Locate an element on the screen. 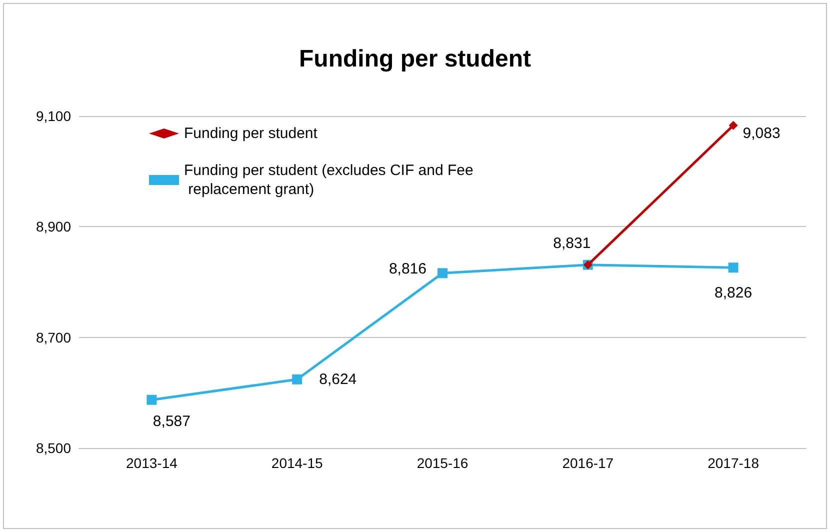  y-tick-label: 8,500 is located at coordinates (54, 448).